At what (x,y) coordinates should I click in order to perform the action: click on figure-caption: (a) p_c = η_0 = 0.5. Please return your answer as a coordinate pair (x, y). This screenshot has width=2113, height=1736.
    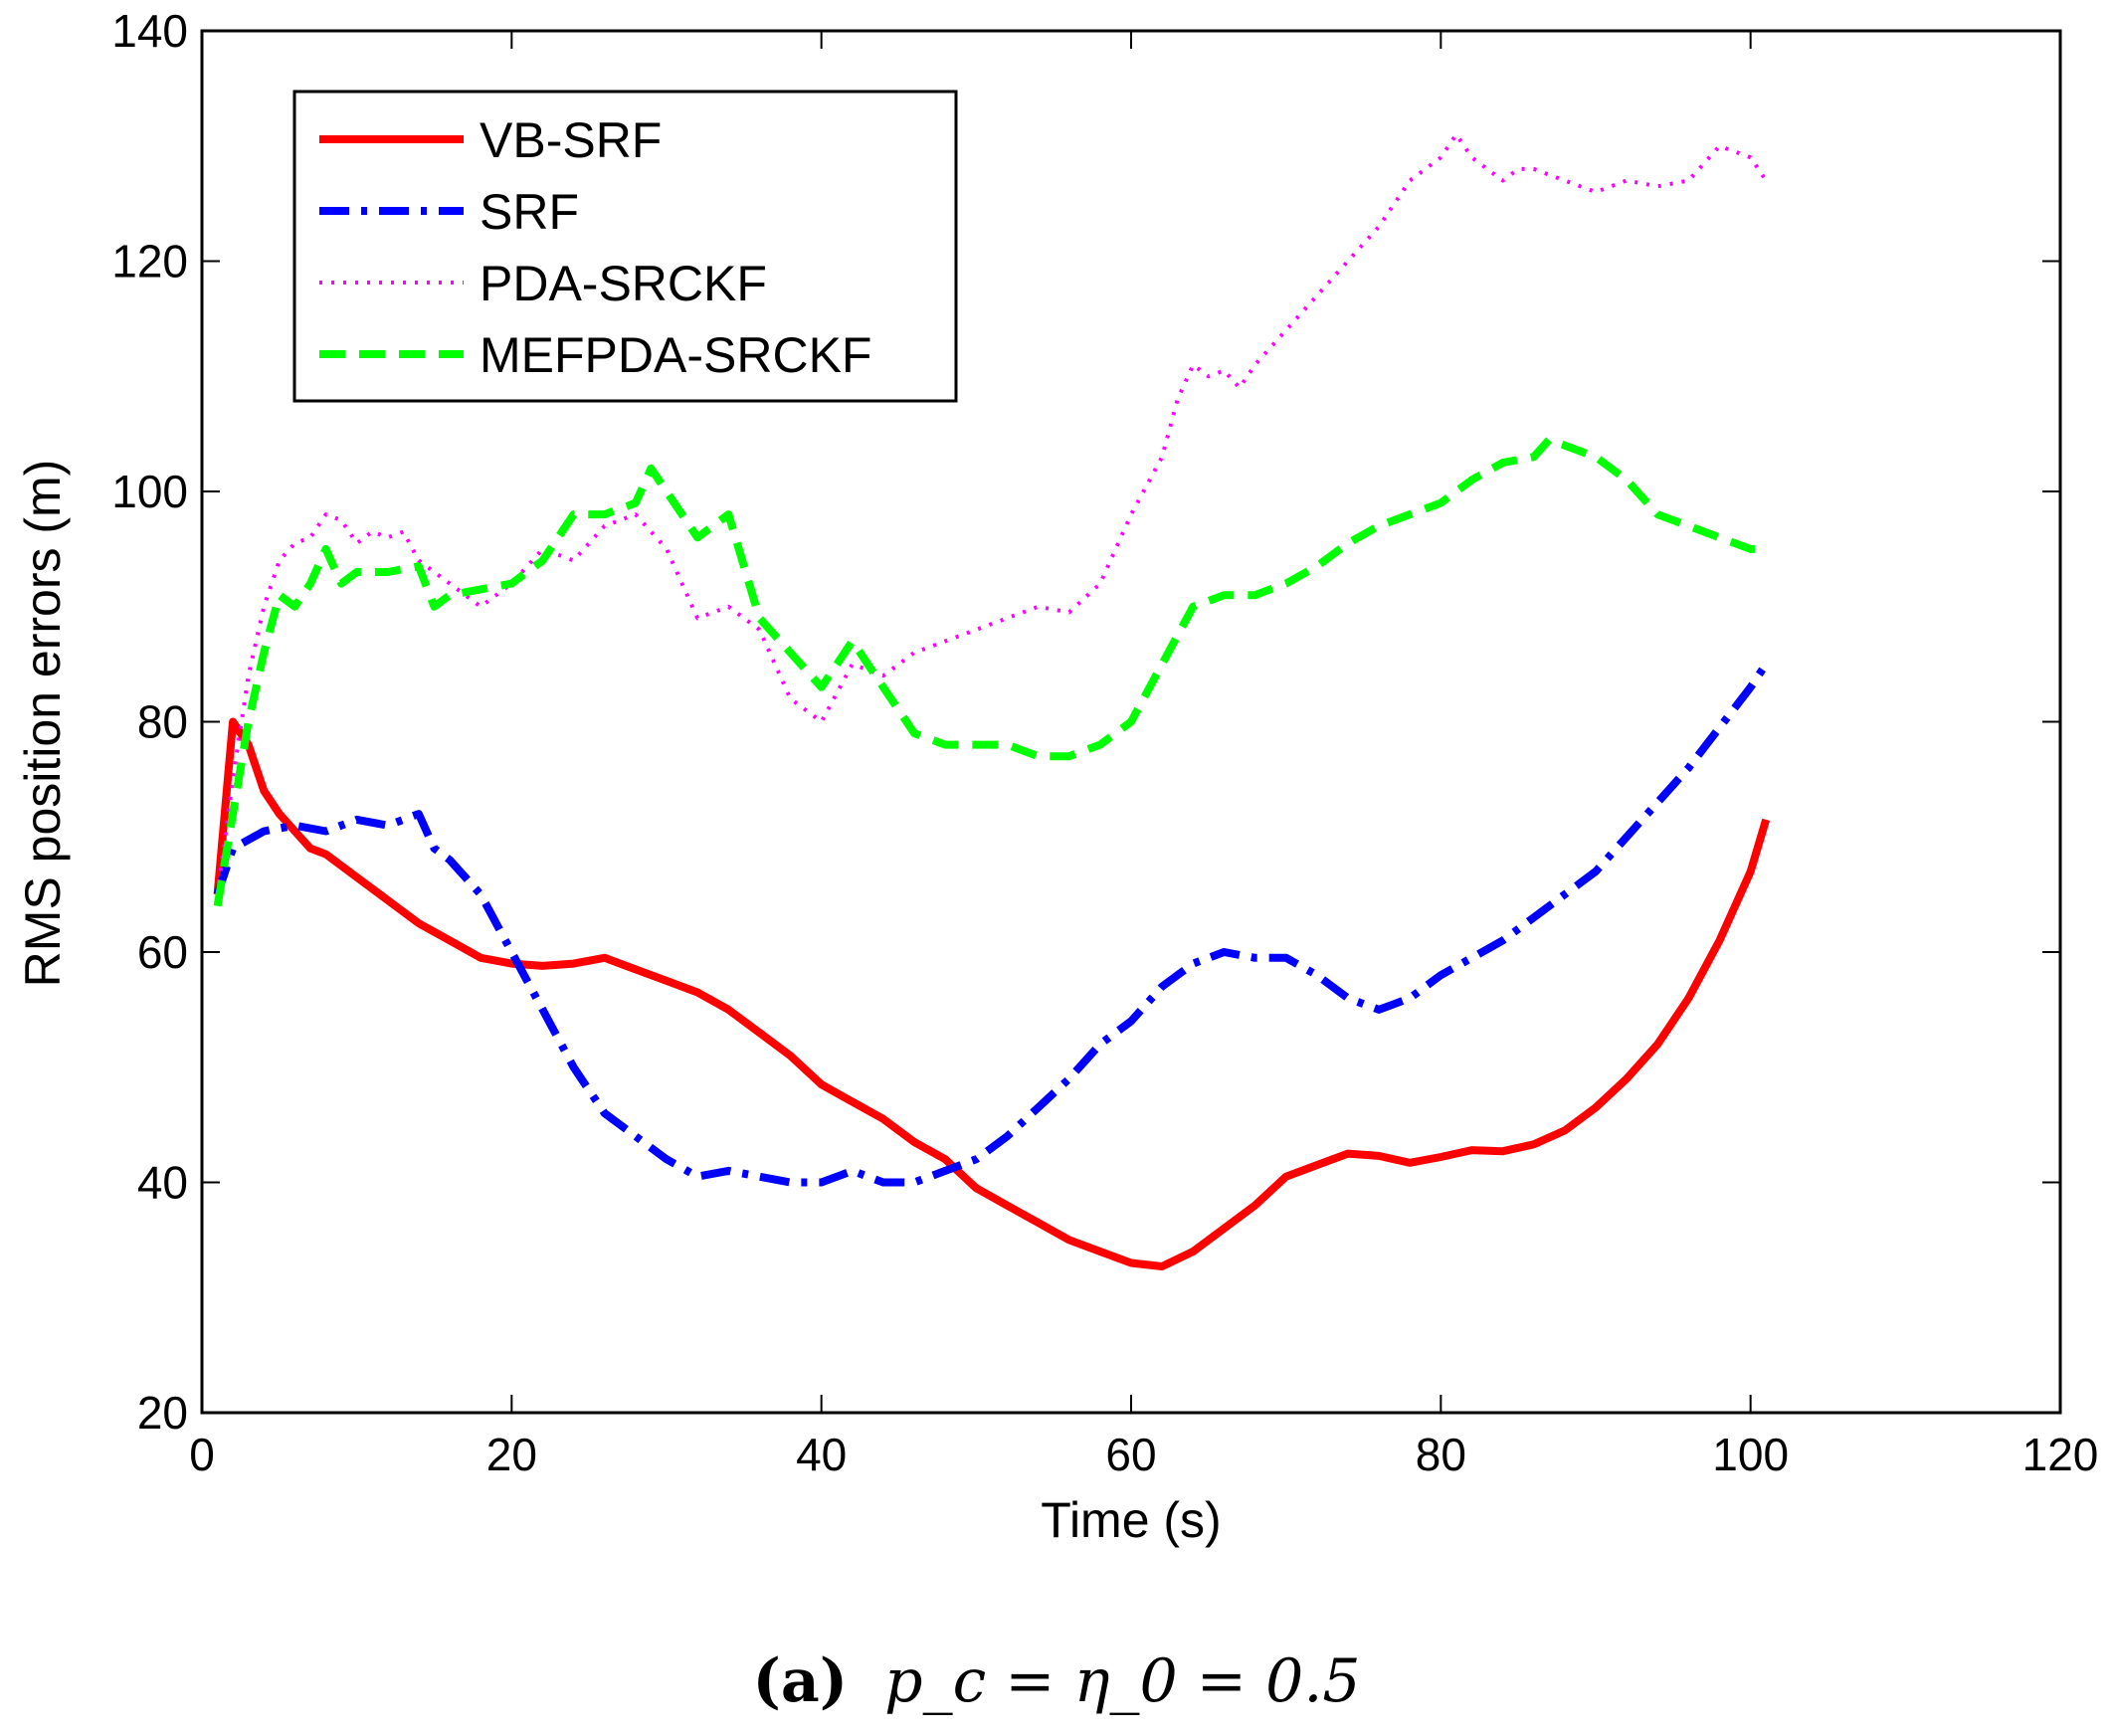
    Looking at the image, I should click on (1056, 1681).